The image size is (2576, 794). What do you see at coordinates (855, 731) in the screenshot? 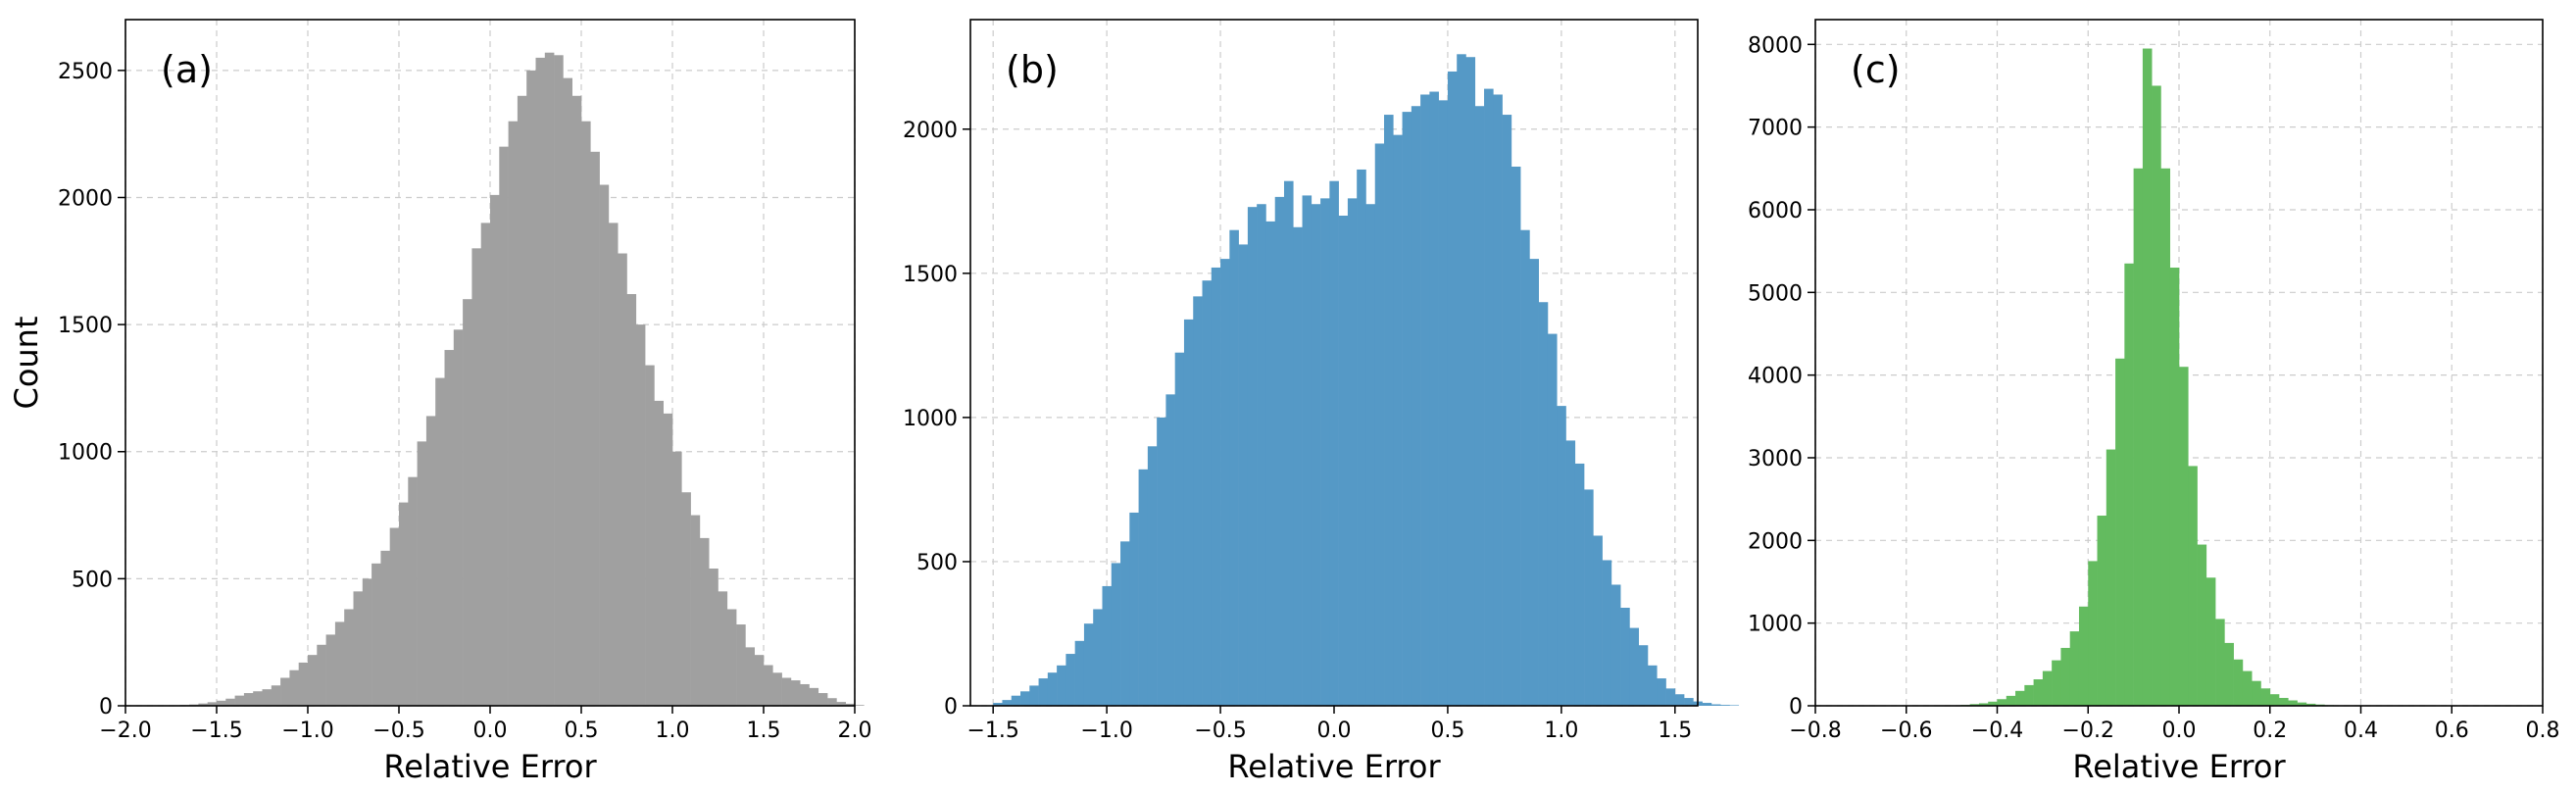
I see `x-tick-label: 2.0` at bounding box center [855, 731].